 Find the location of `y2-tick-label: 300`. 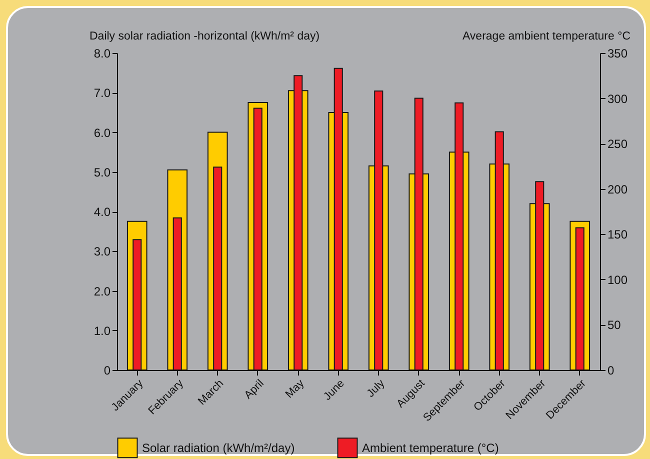

y2-tick-label: 300 is located at coordinates (618, 99).